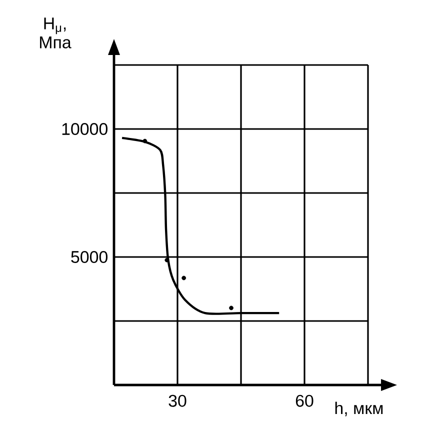 The width and height of the screenshot is (432, 423). What do you see at coordinates (177, 400) in the screenshot?
I see `x-tick-label: 30` at bounding box center [177, 400].